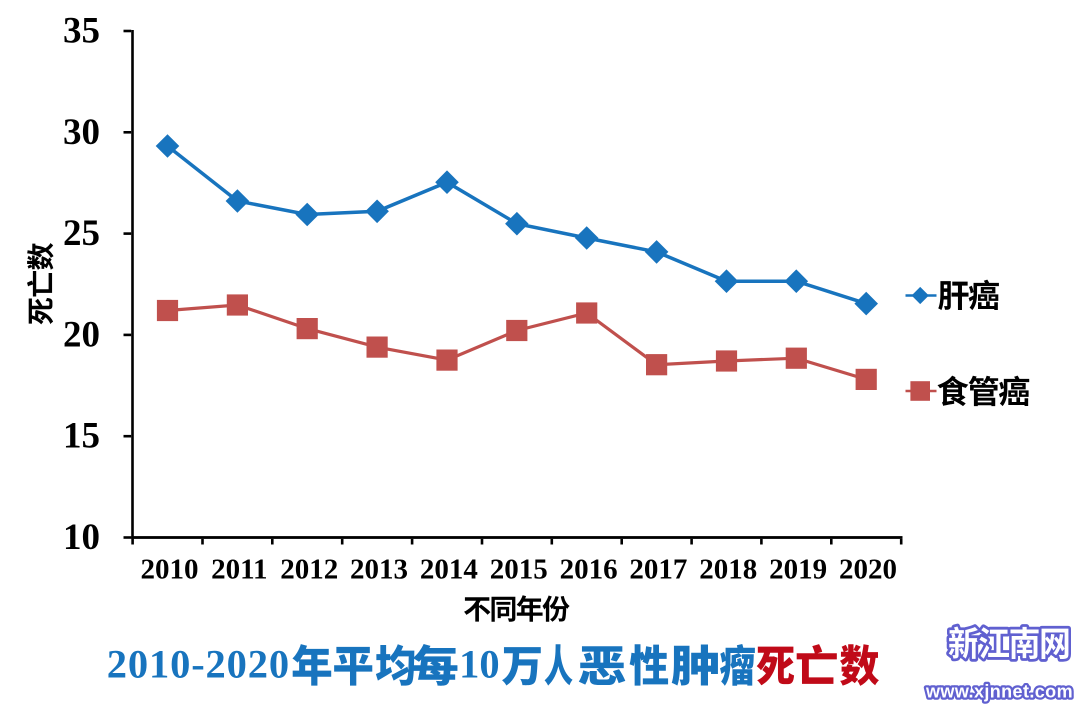 This screenshot has height=716, width=1080. What do you see at coordinates (728, 570) in the screenshot?
I see `svg-text: 2018` at bounding box center [728, 570].